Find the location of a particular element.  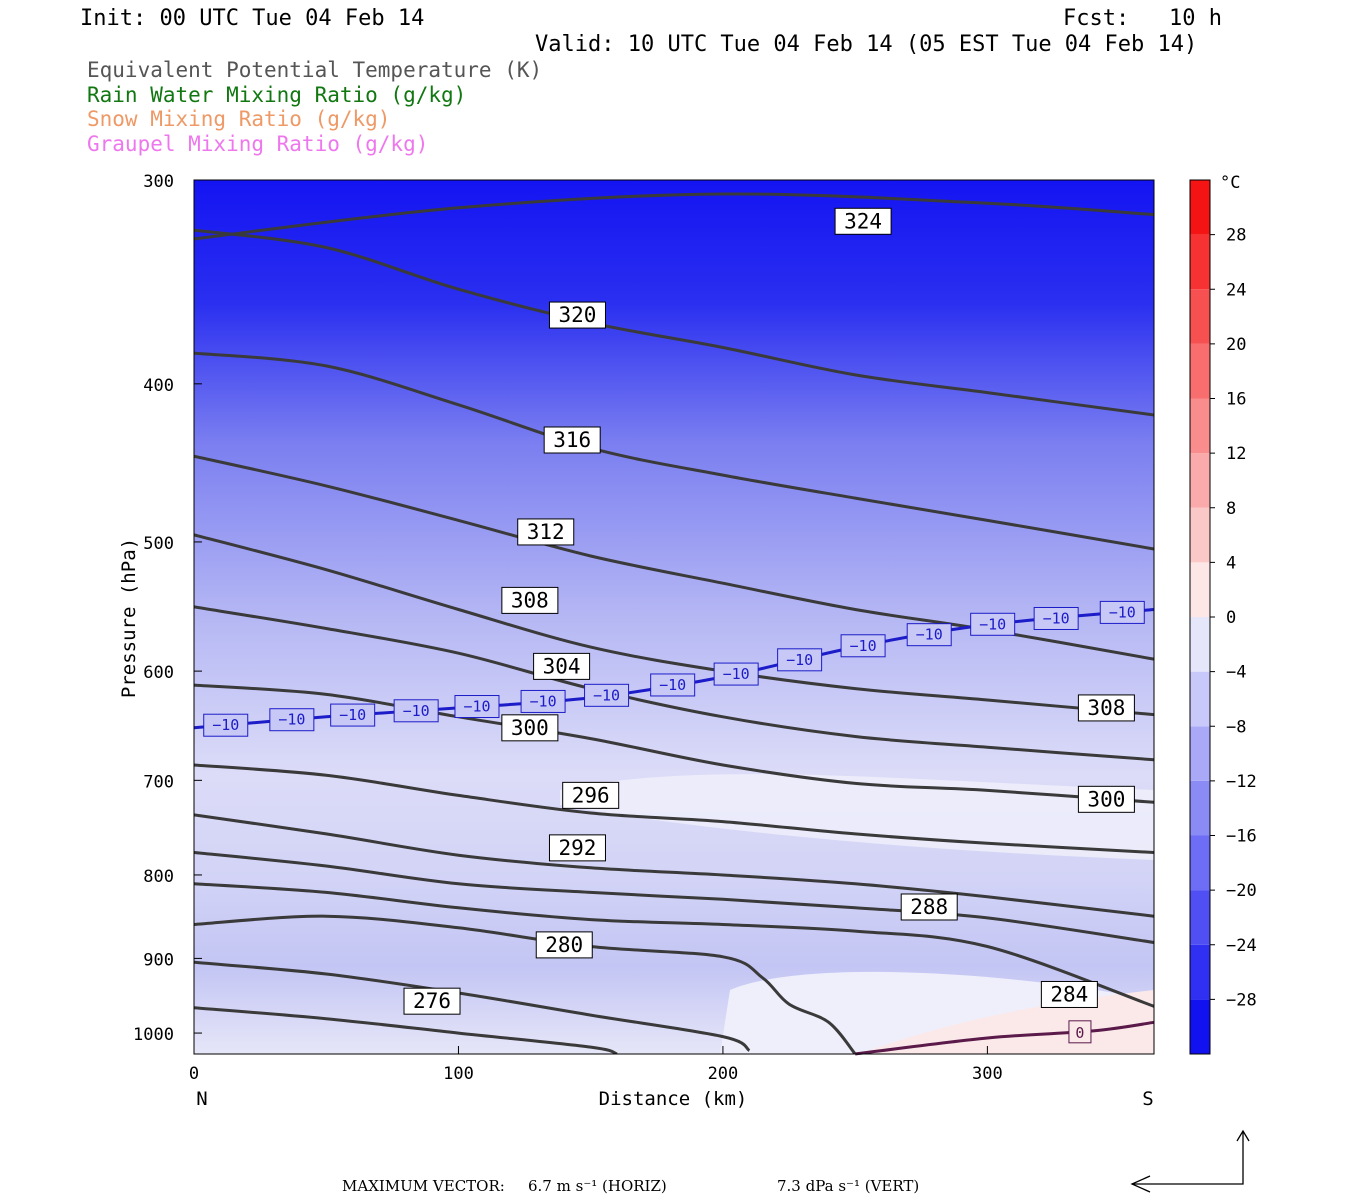

svg-text: 304 is located at coordinates (562, 666).